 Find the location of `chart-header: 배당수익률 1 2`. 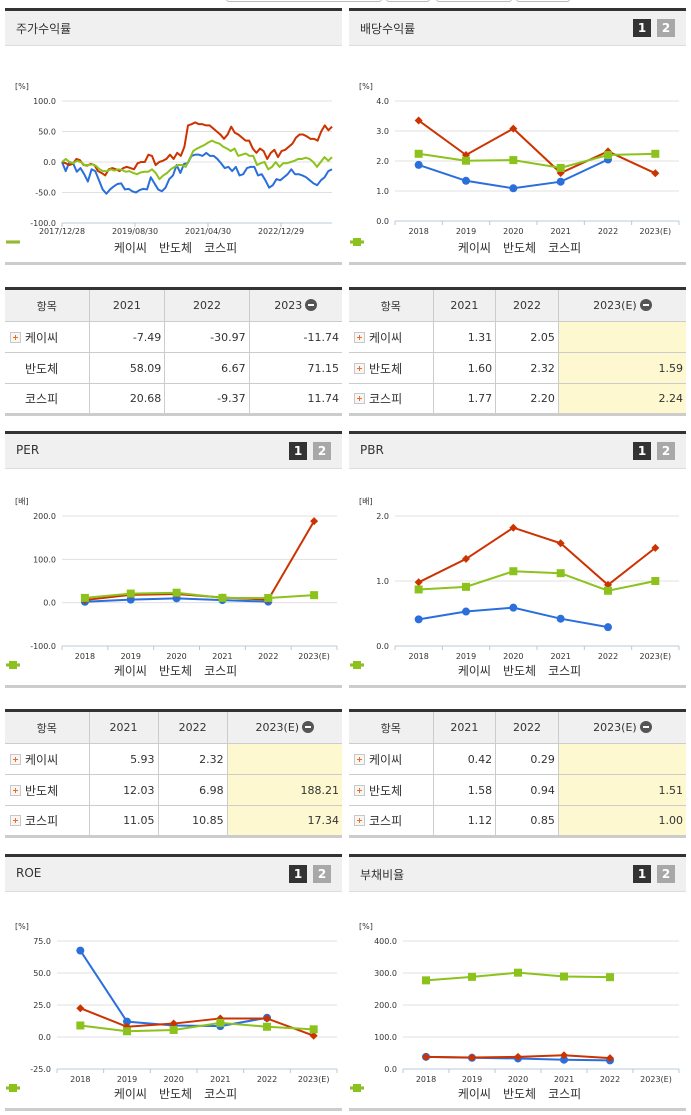

chart-header: 배당수익률 1 2 is located at coordinates (517, 27).